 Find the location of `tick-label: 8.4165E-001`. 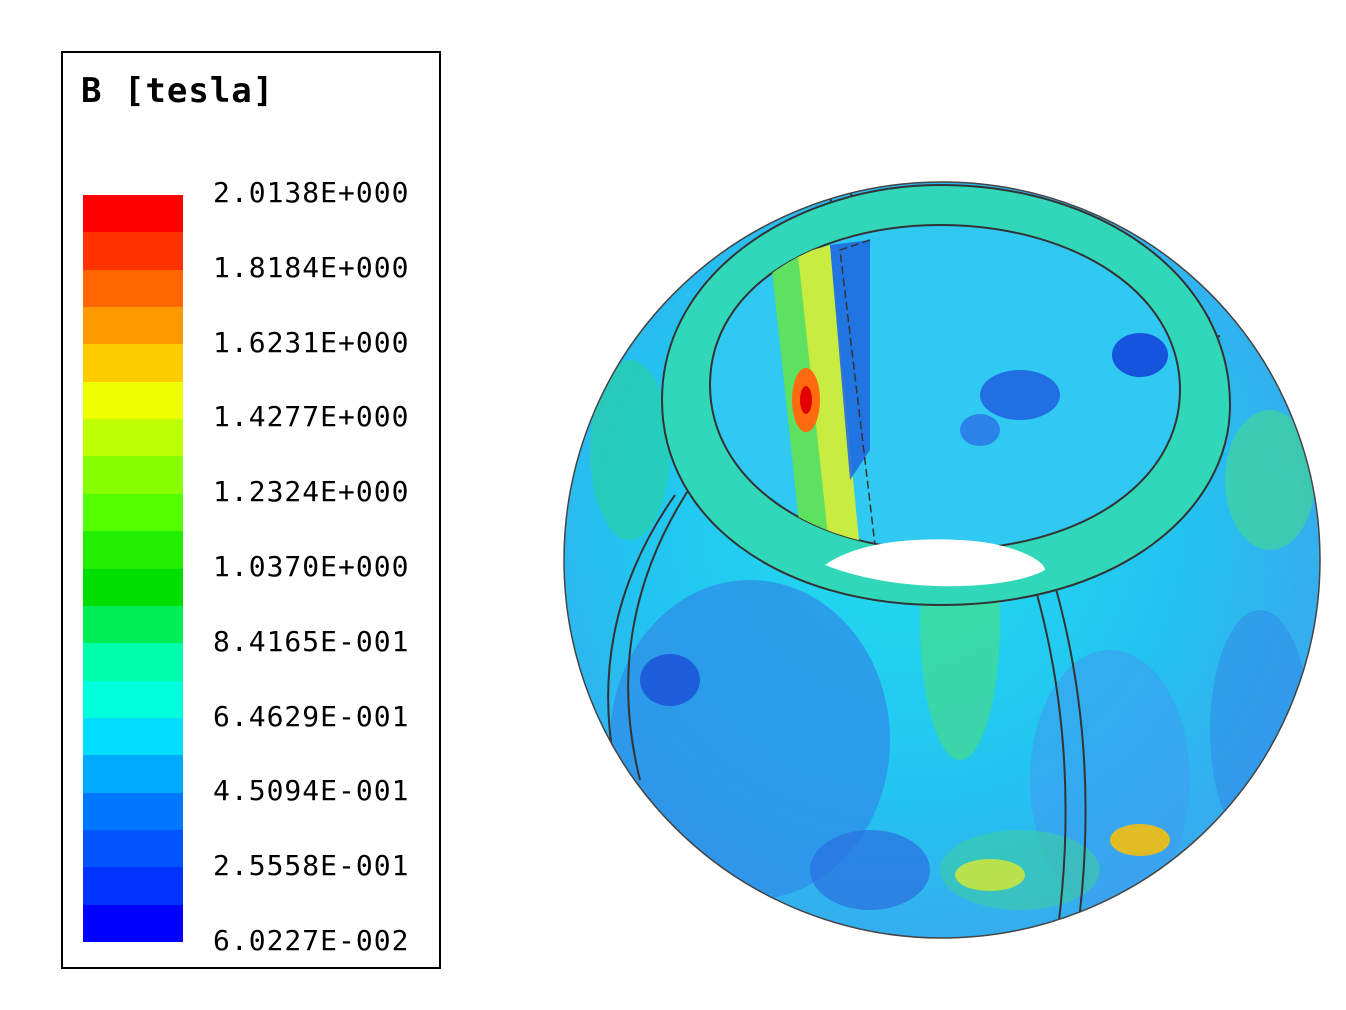

tick-label: 8.4165E-001 is located at coordinates (311, 641).